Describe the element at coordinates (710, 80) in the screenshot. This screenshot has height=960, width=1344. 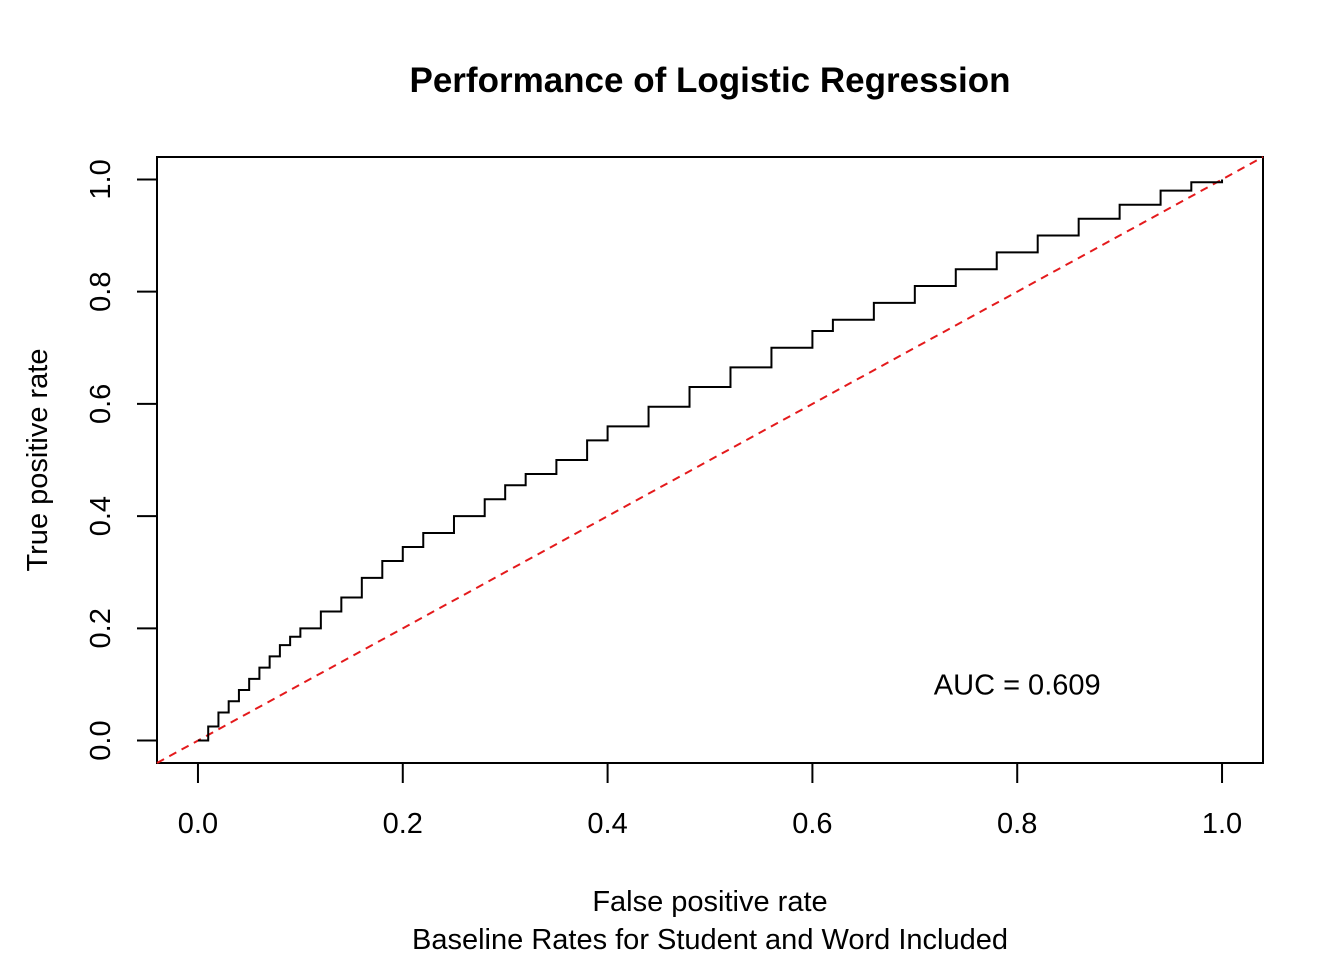
I see `chart-title: Performance of Logistic Regression` at that location.